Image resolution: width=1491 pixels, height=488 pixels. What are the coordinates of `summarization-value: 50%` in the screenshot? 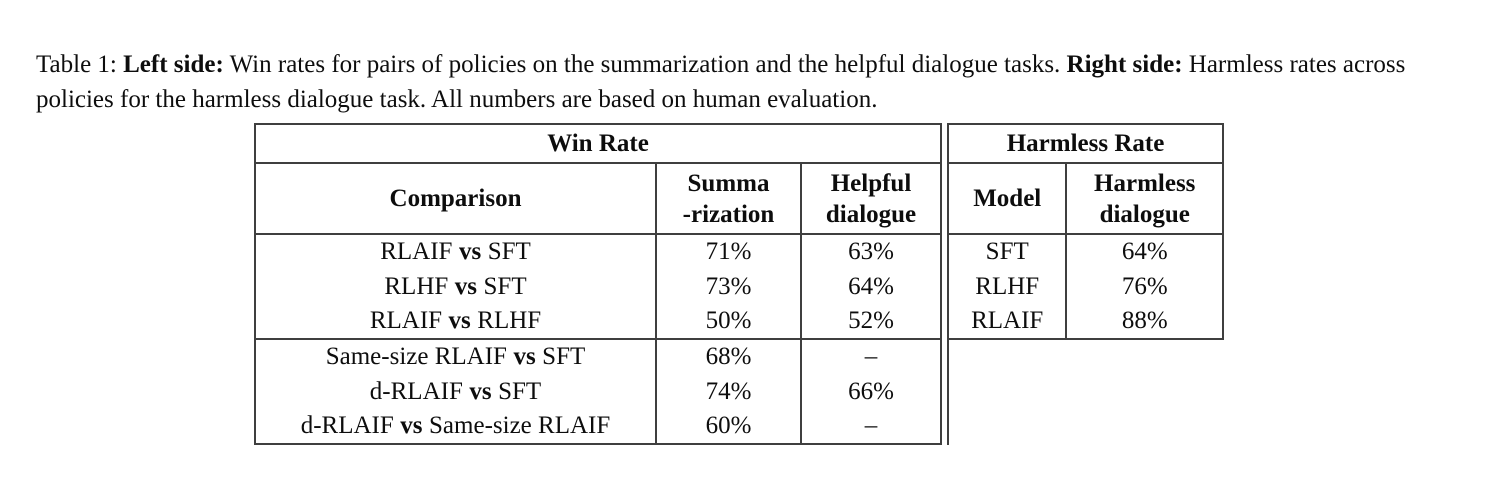 It's located at (728, 322).